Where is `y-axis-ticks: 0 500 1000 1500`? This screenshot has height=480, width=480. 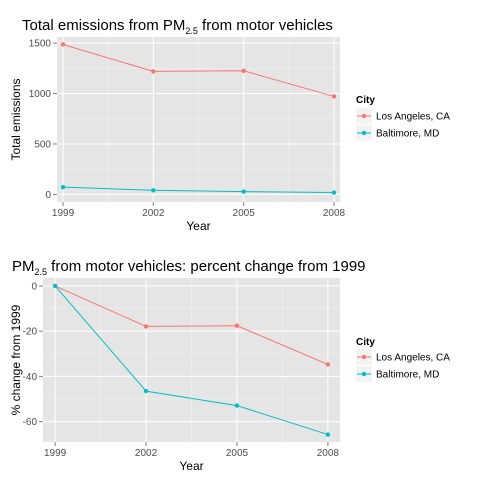
y-axis-ticks: 0 500 1000 1500 is located at coordinates (43, 120).